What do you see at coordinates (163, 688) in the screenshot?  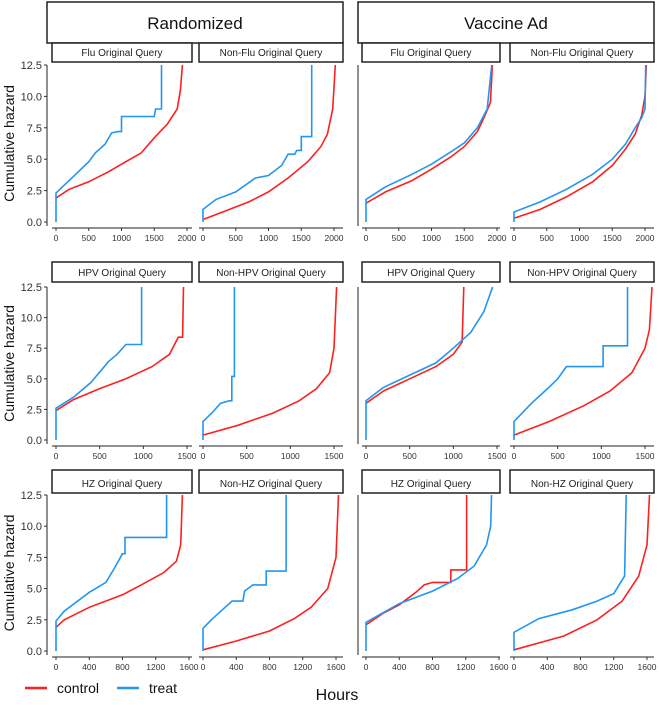 I see `legend-treat-label: treat` at bounding box center [163, 688].